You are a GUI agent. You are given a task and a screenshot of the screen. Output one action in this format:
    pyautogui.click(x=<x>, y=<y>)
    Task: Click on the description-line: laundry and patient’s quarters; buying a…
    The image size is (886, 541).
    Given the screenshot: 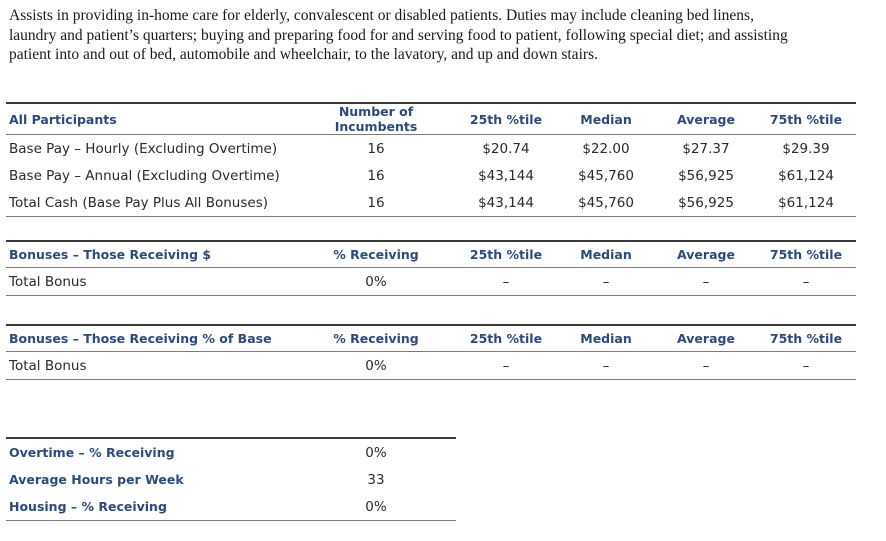 What is the action you would take?
    pyautogui.click(x=398, y=35)
    